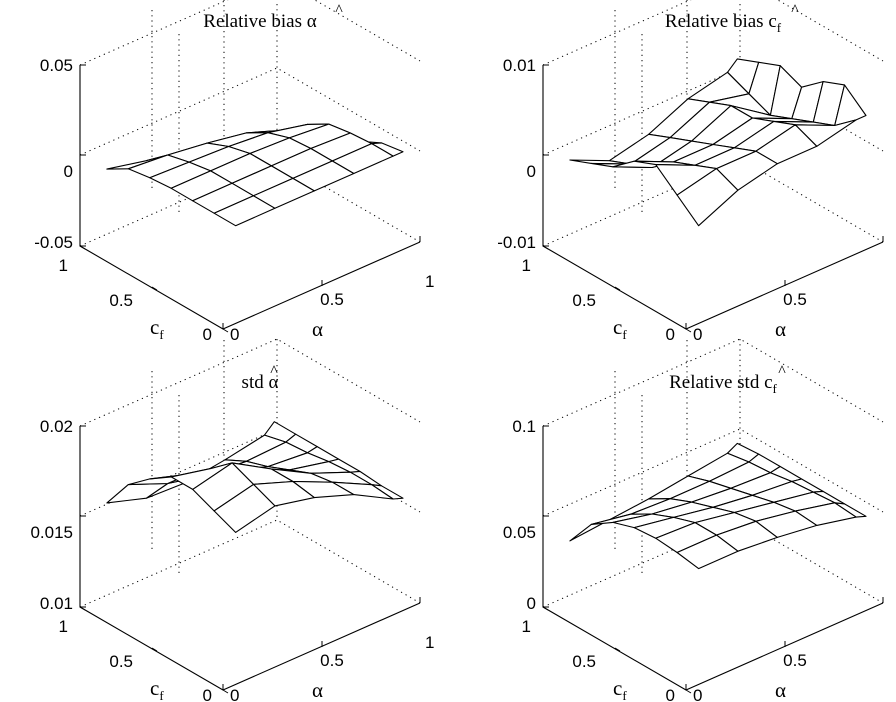 The image size is (896, 702). I want to click on z-tick-label: 0.02, so click(56, 426).